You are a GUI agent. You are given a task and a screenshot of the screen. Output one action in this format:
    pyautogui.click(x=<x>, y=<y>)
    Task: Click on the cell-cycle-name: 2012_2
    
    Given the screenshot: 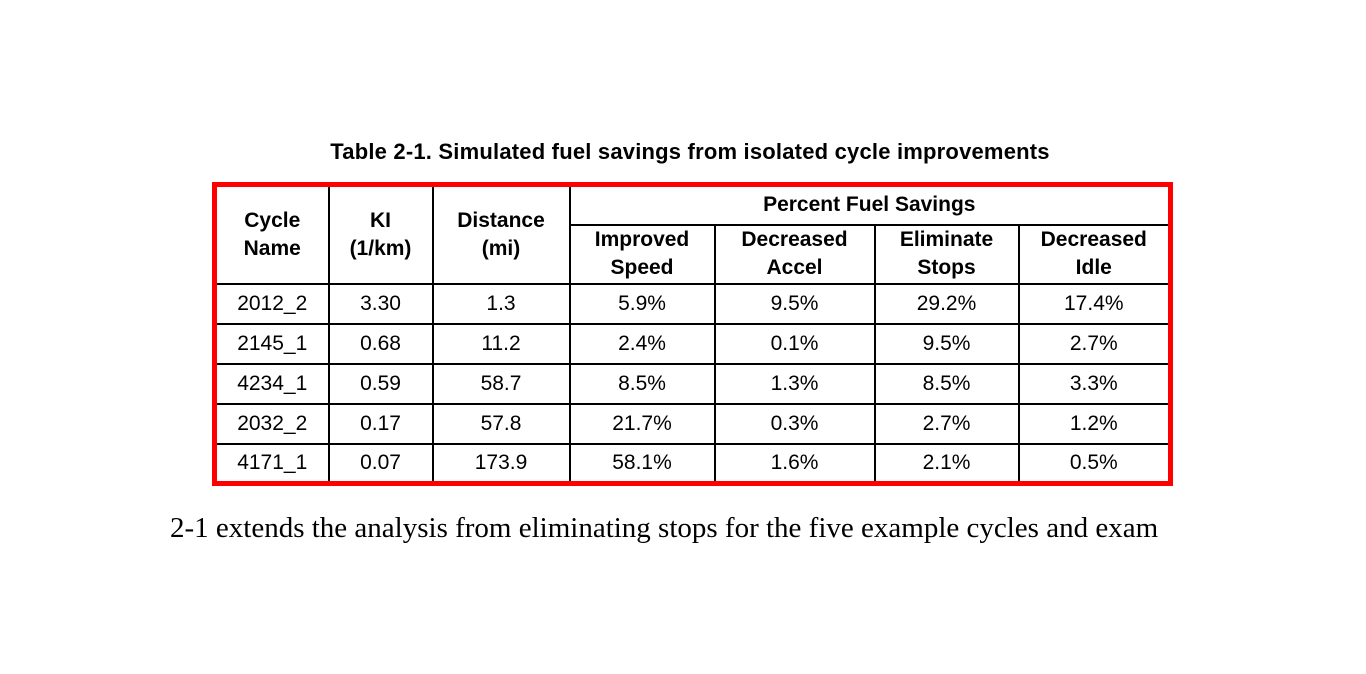 What is the action you would take?
    pyautogui.click(x=271, y=303)
    